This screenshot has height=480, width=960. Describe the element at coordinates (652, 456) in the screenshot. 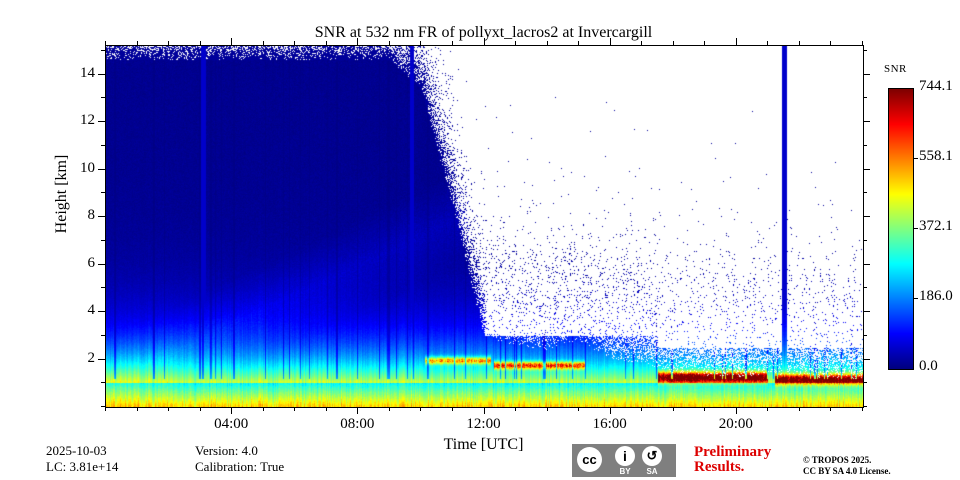

I see `cc-sa-icon: ↺` at that location.